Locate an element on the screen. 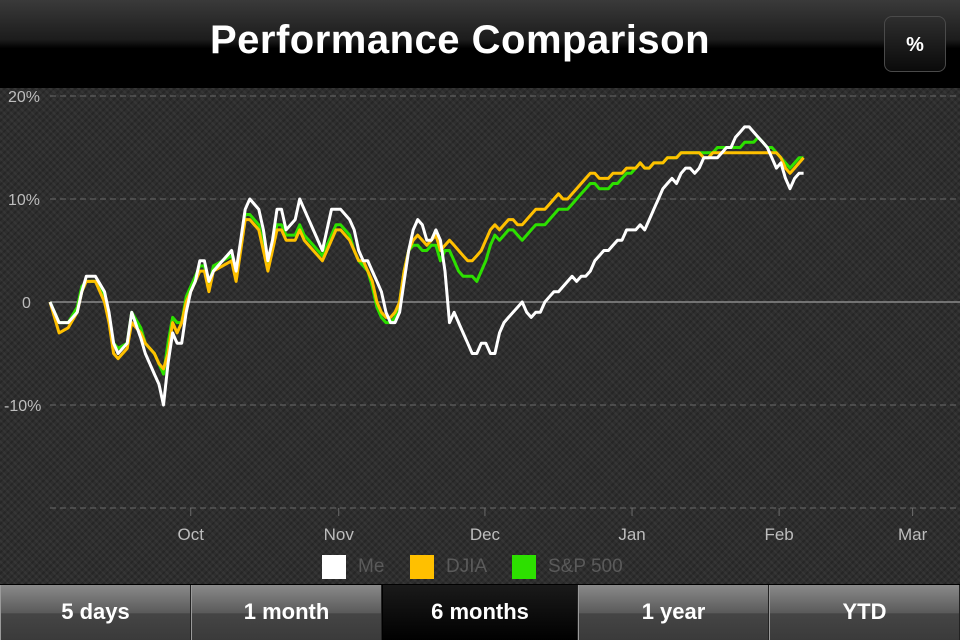  x-tick-label: Dec is located at coordinates (485, 534).